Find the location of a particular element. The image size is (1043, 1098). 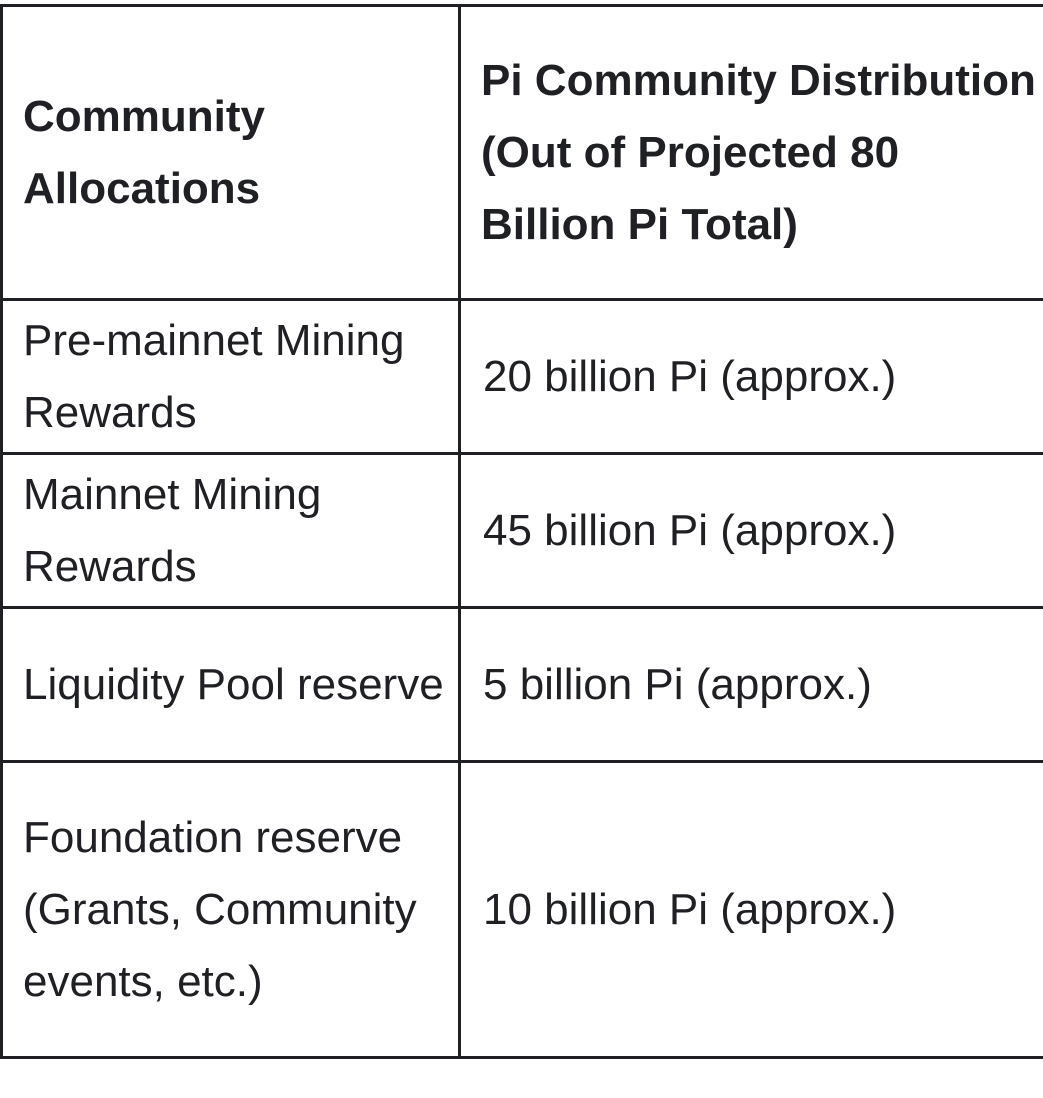

allocation-cell: Mainnet Mining Rewards is located at coordinates (230, 530).